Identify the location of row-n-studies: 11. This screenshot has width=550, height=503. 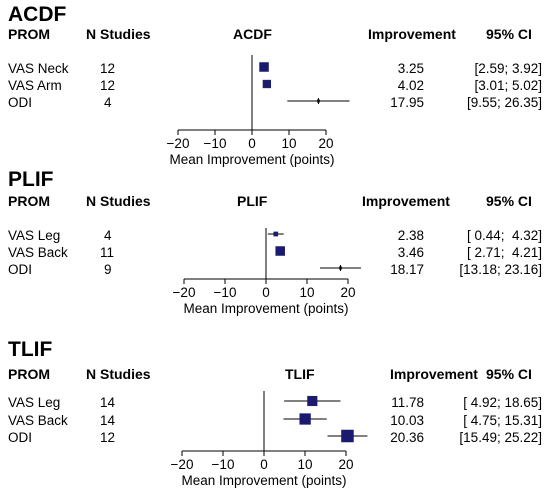
(107, 252).